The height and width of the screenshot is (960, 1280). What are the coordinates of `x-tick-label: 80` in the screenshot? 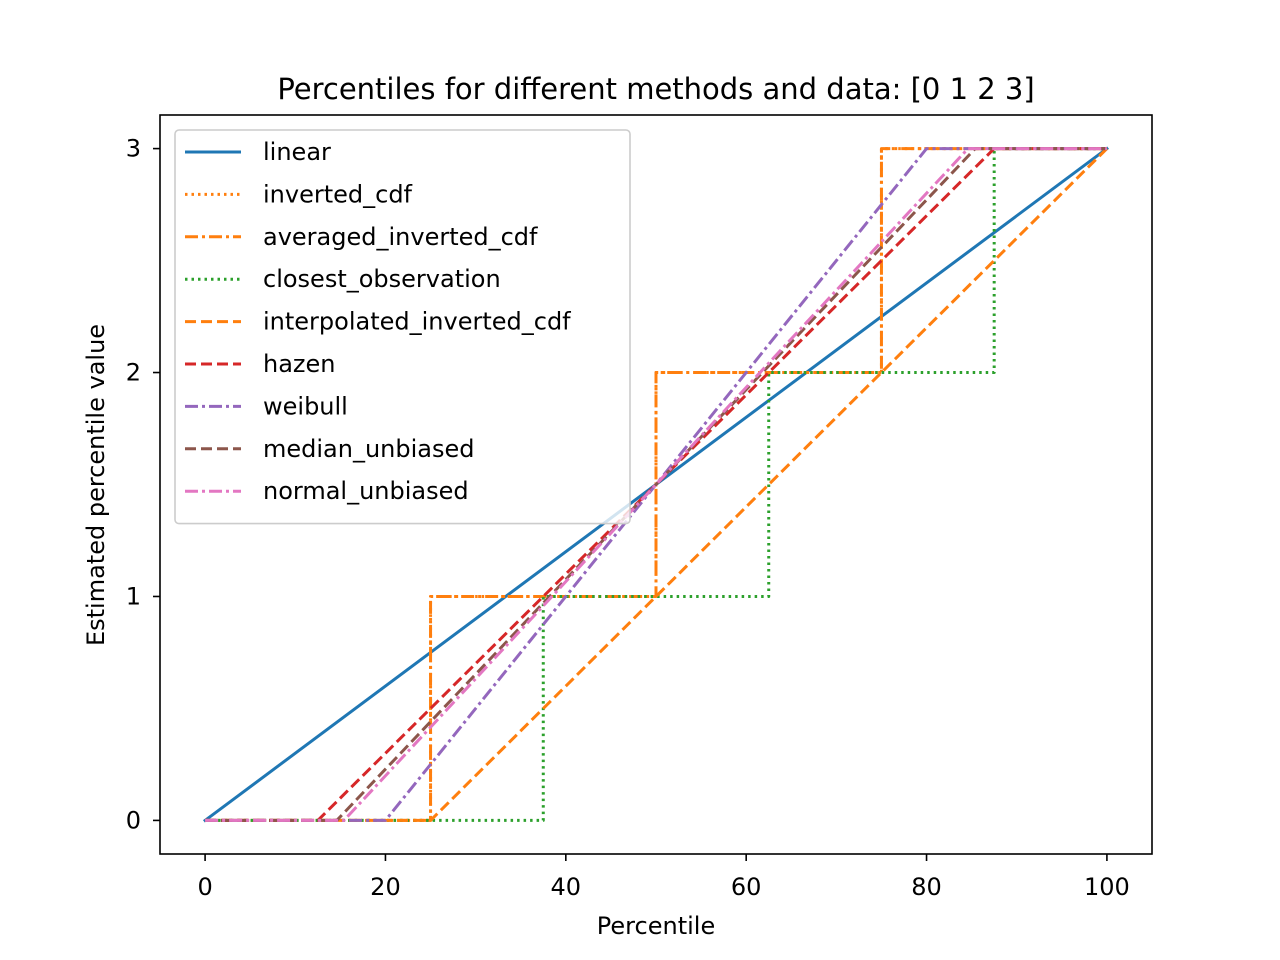 It's located at (926, 887).